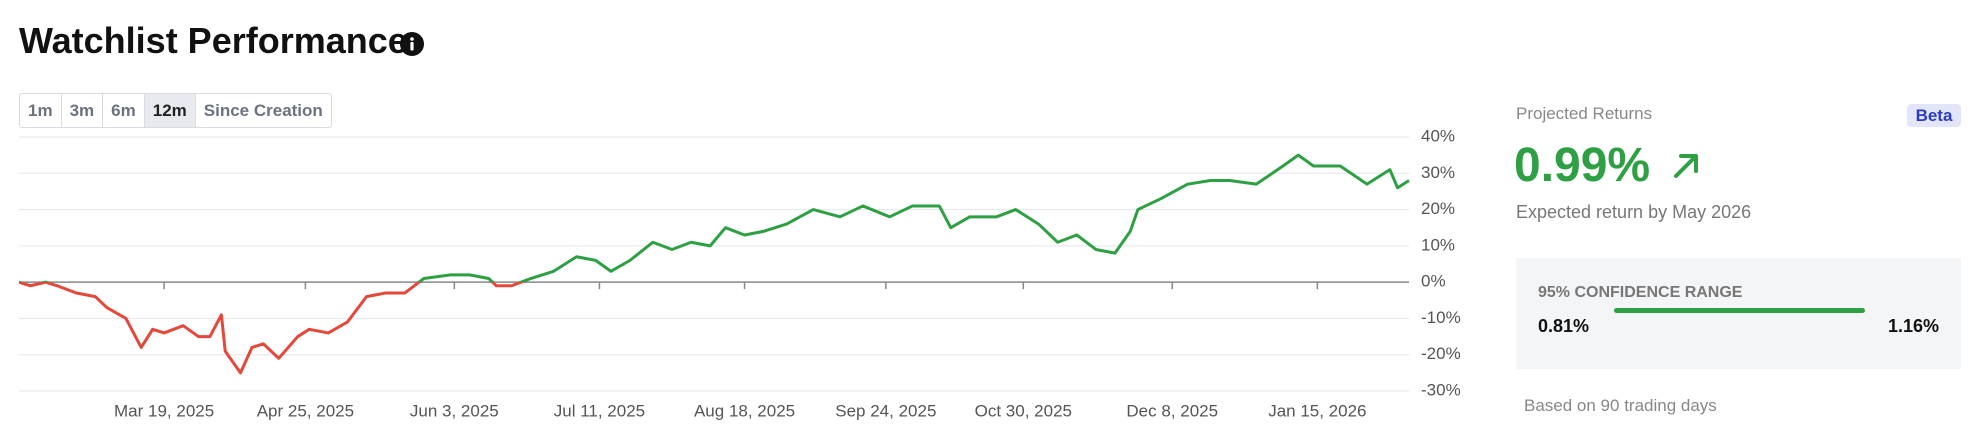  What do you see at coordinates (1438, 208) in the screenshot?
I see `y-tick-label: 20%` at bounding box center [1438, 208].